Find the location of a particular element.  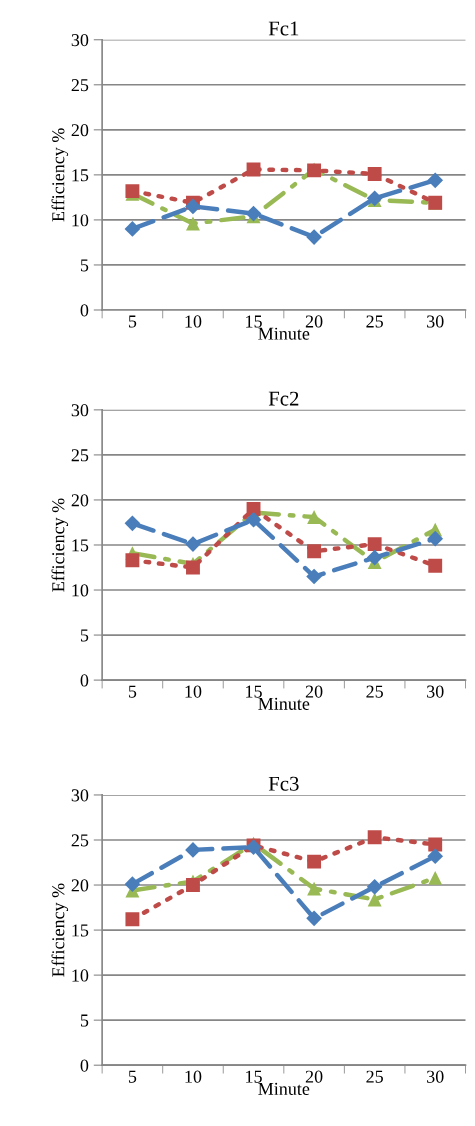

chart-title: Fc2 is located at coordinates (283, 398).